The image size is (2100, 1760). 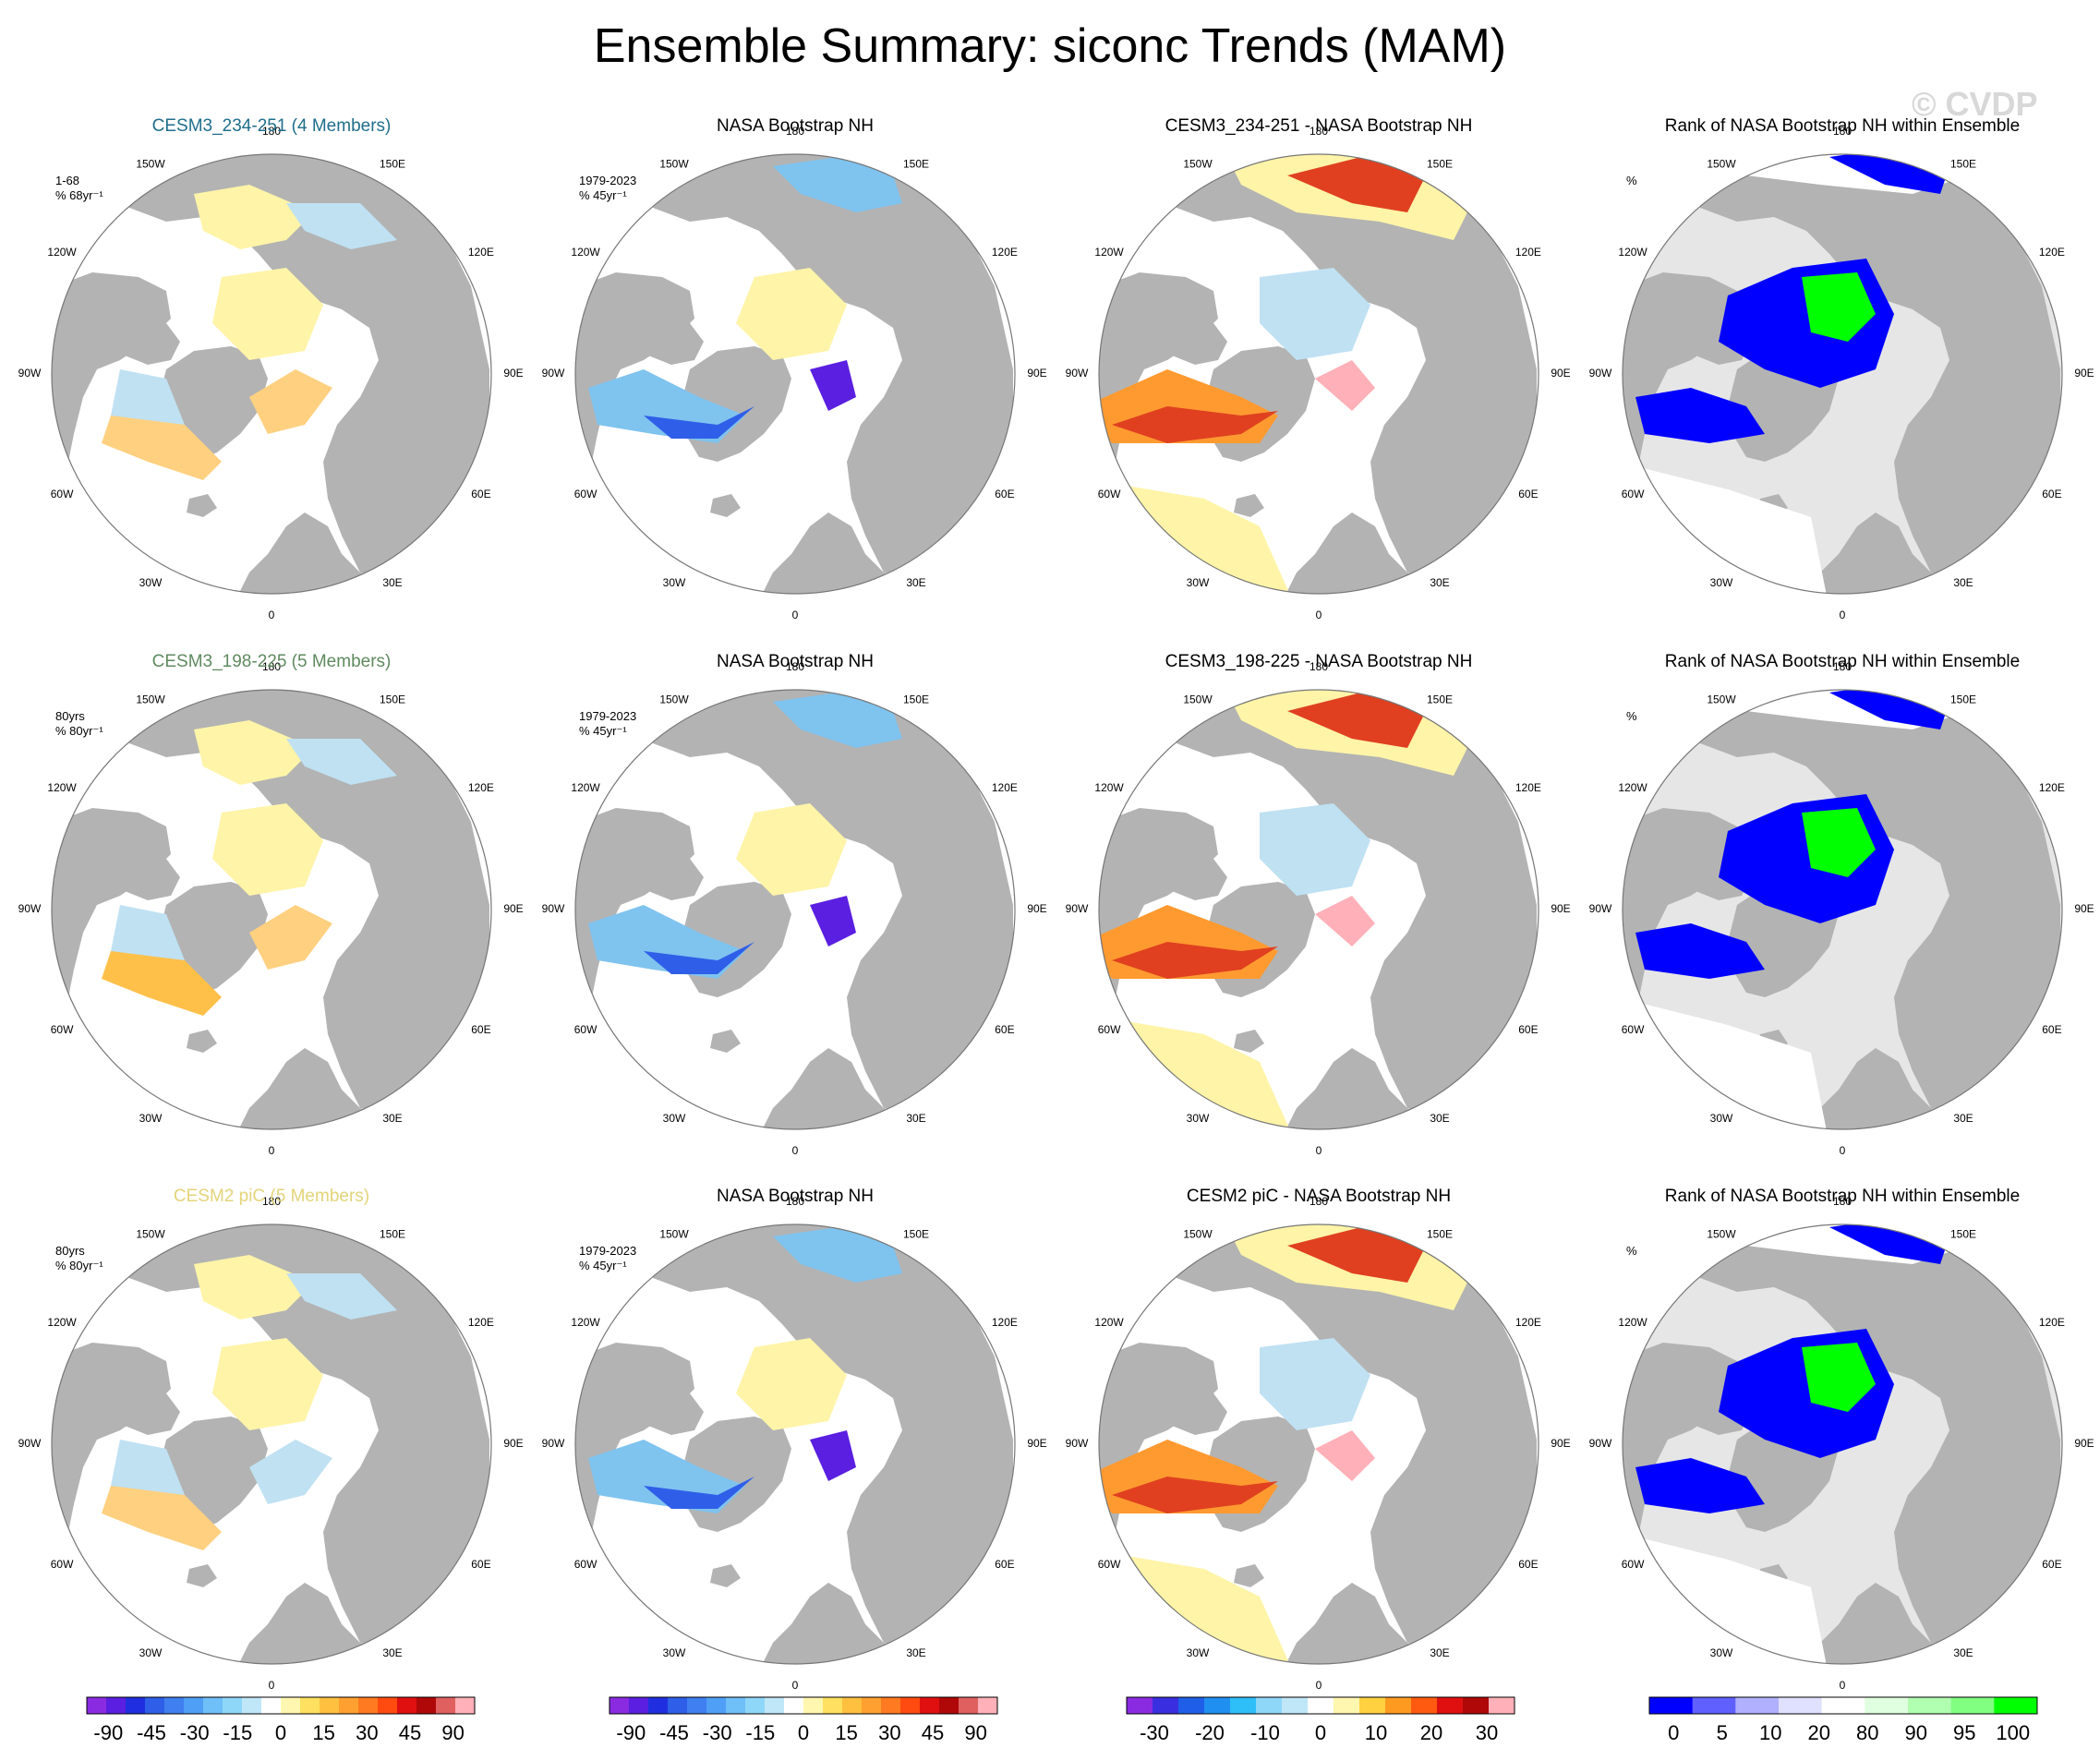 I want to click on rank-low, so click(x=1700, y=1486).